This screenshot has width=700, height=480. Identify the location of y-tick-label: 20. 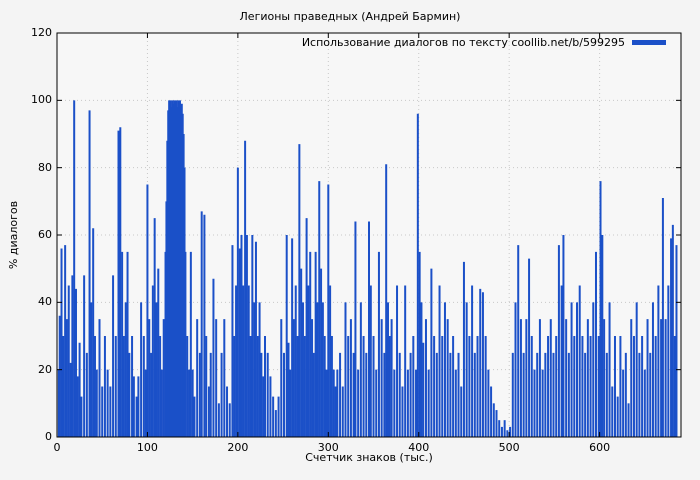
(45, 369).